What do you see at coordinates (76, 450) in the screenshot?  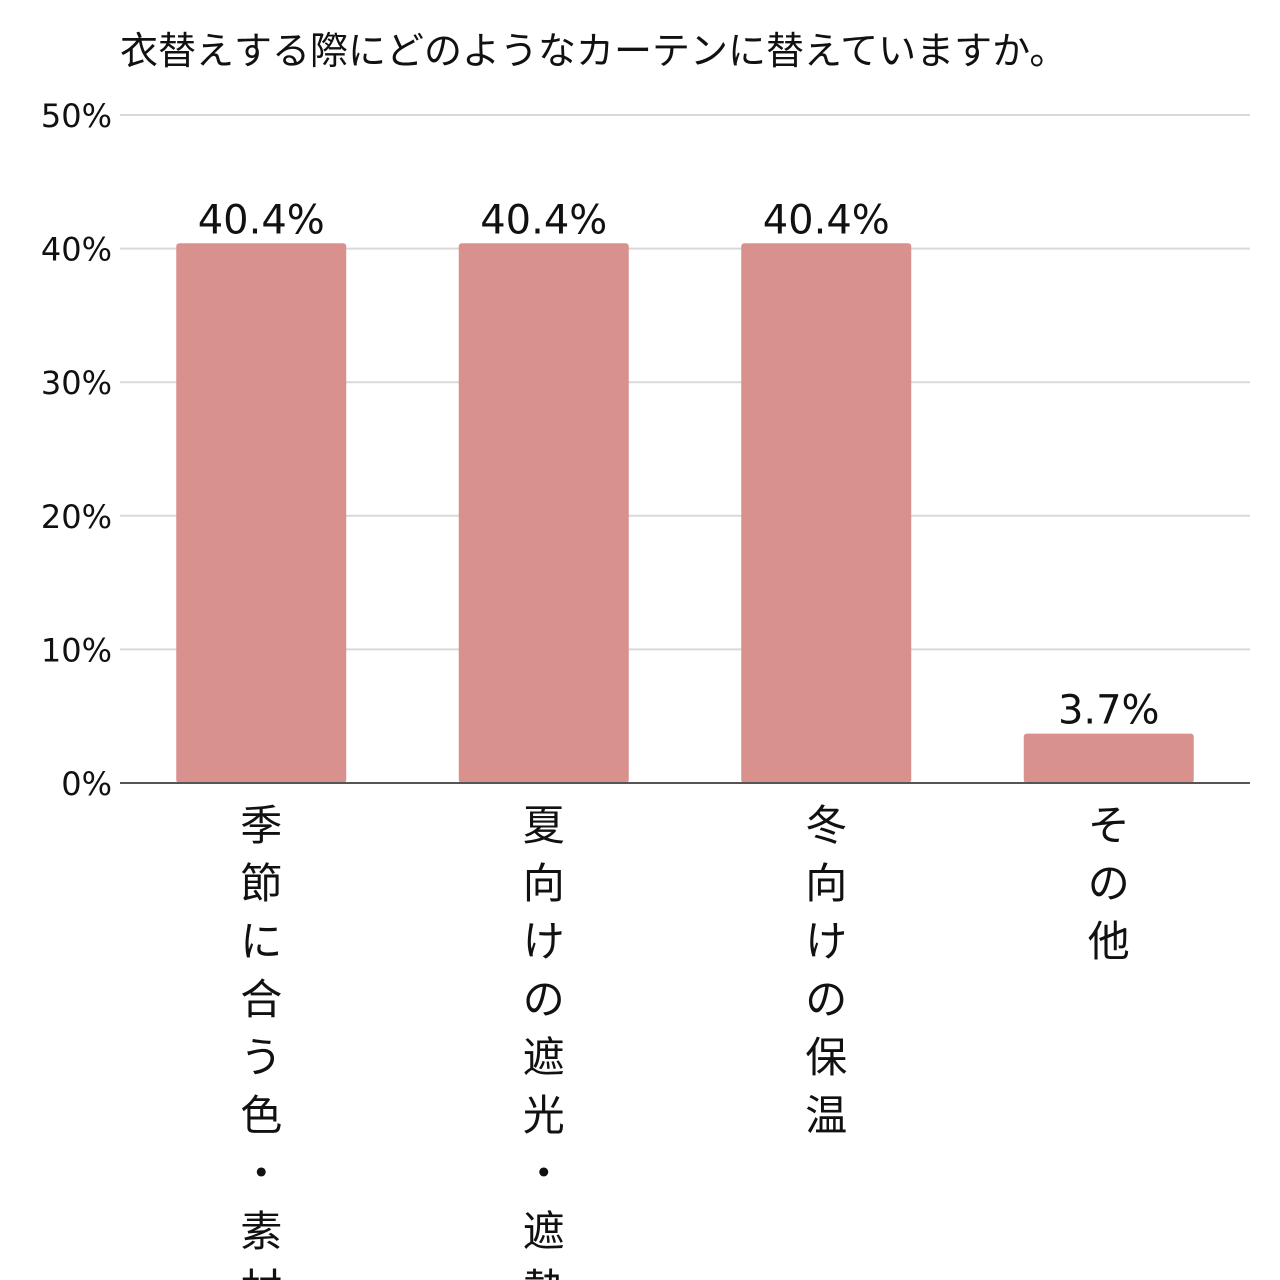 I see `y-axis-ticks: 0% 10% 20% 30% 40% 50%` at bounding box center [76, 450].